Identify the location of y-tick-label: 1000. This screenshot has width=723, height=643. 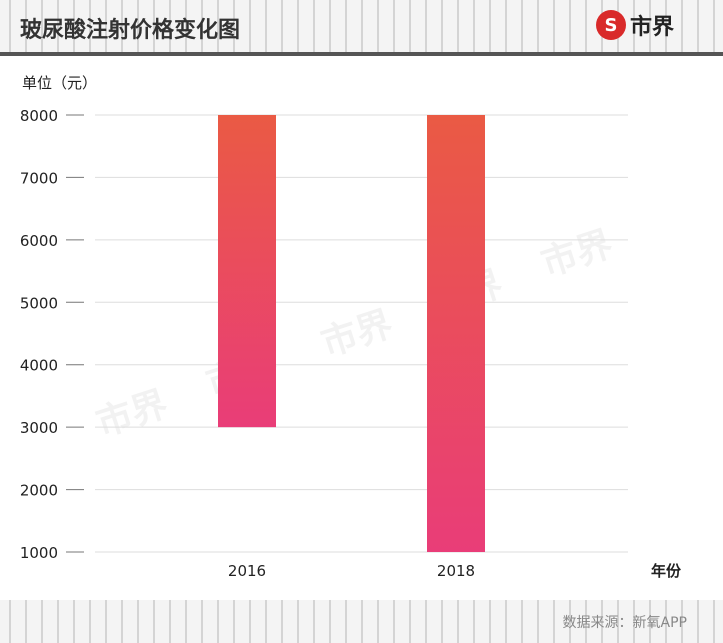
(39, 553).